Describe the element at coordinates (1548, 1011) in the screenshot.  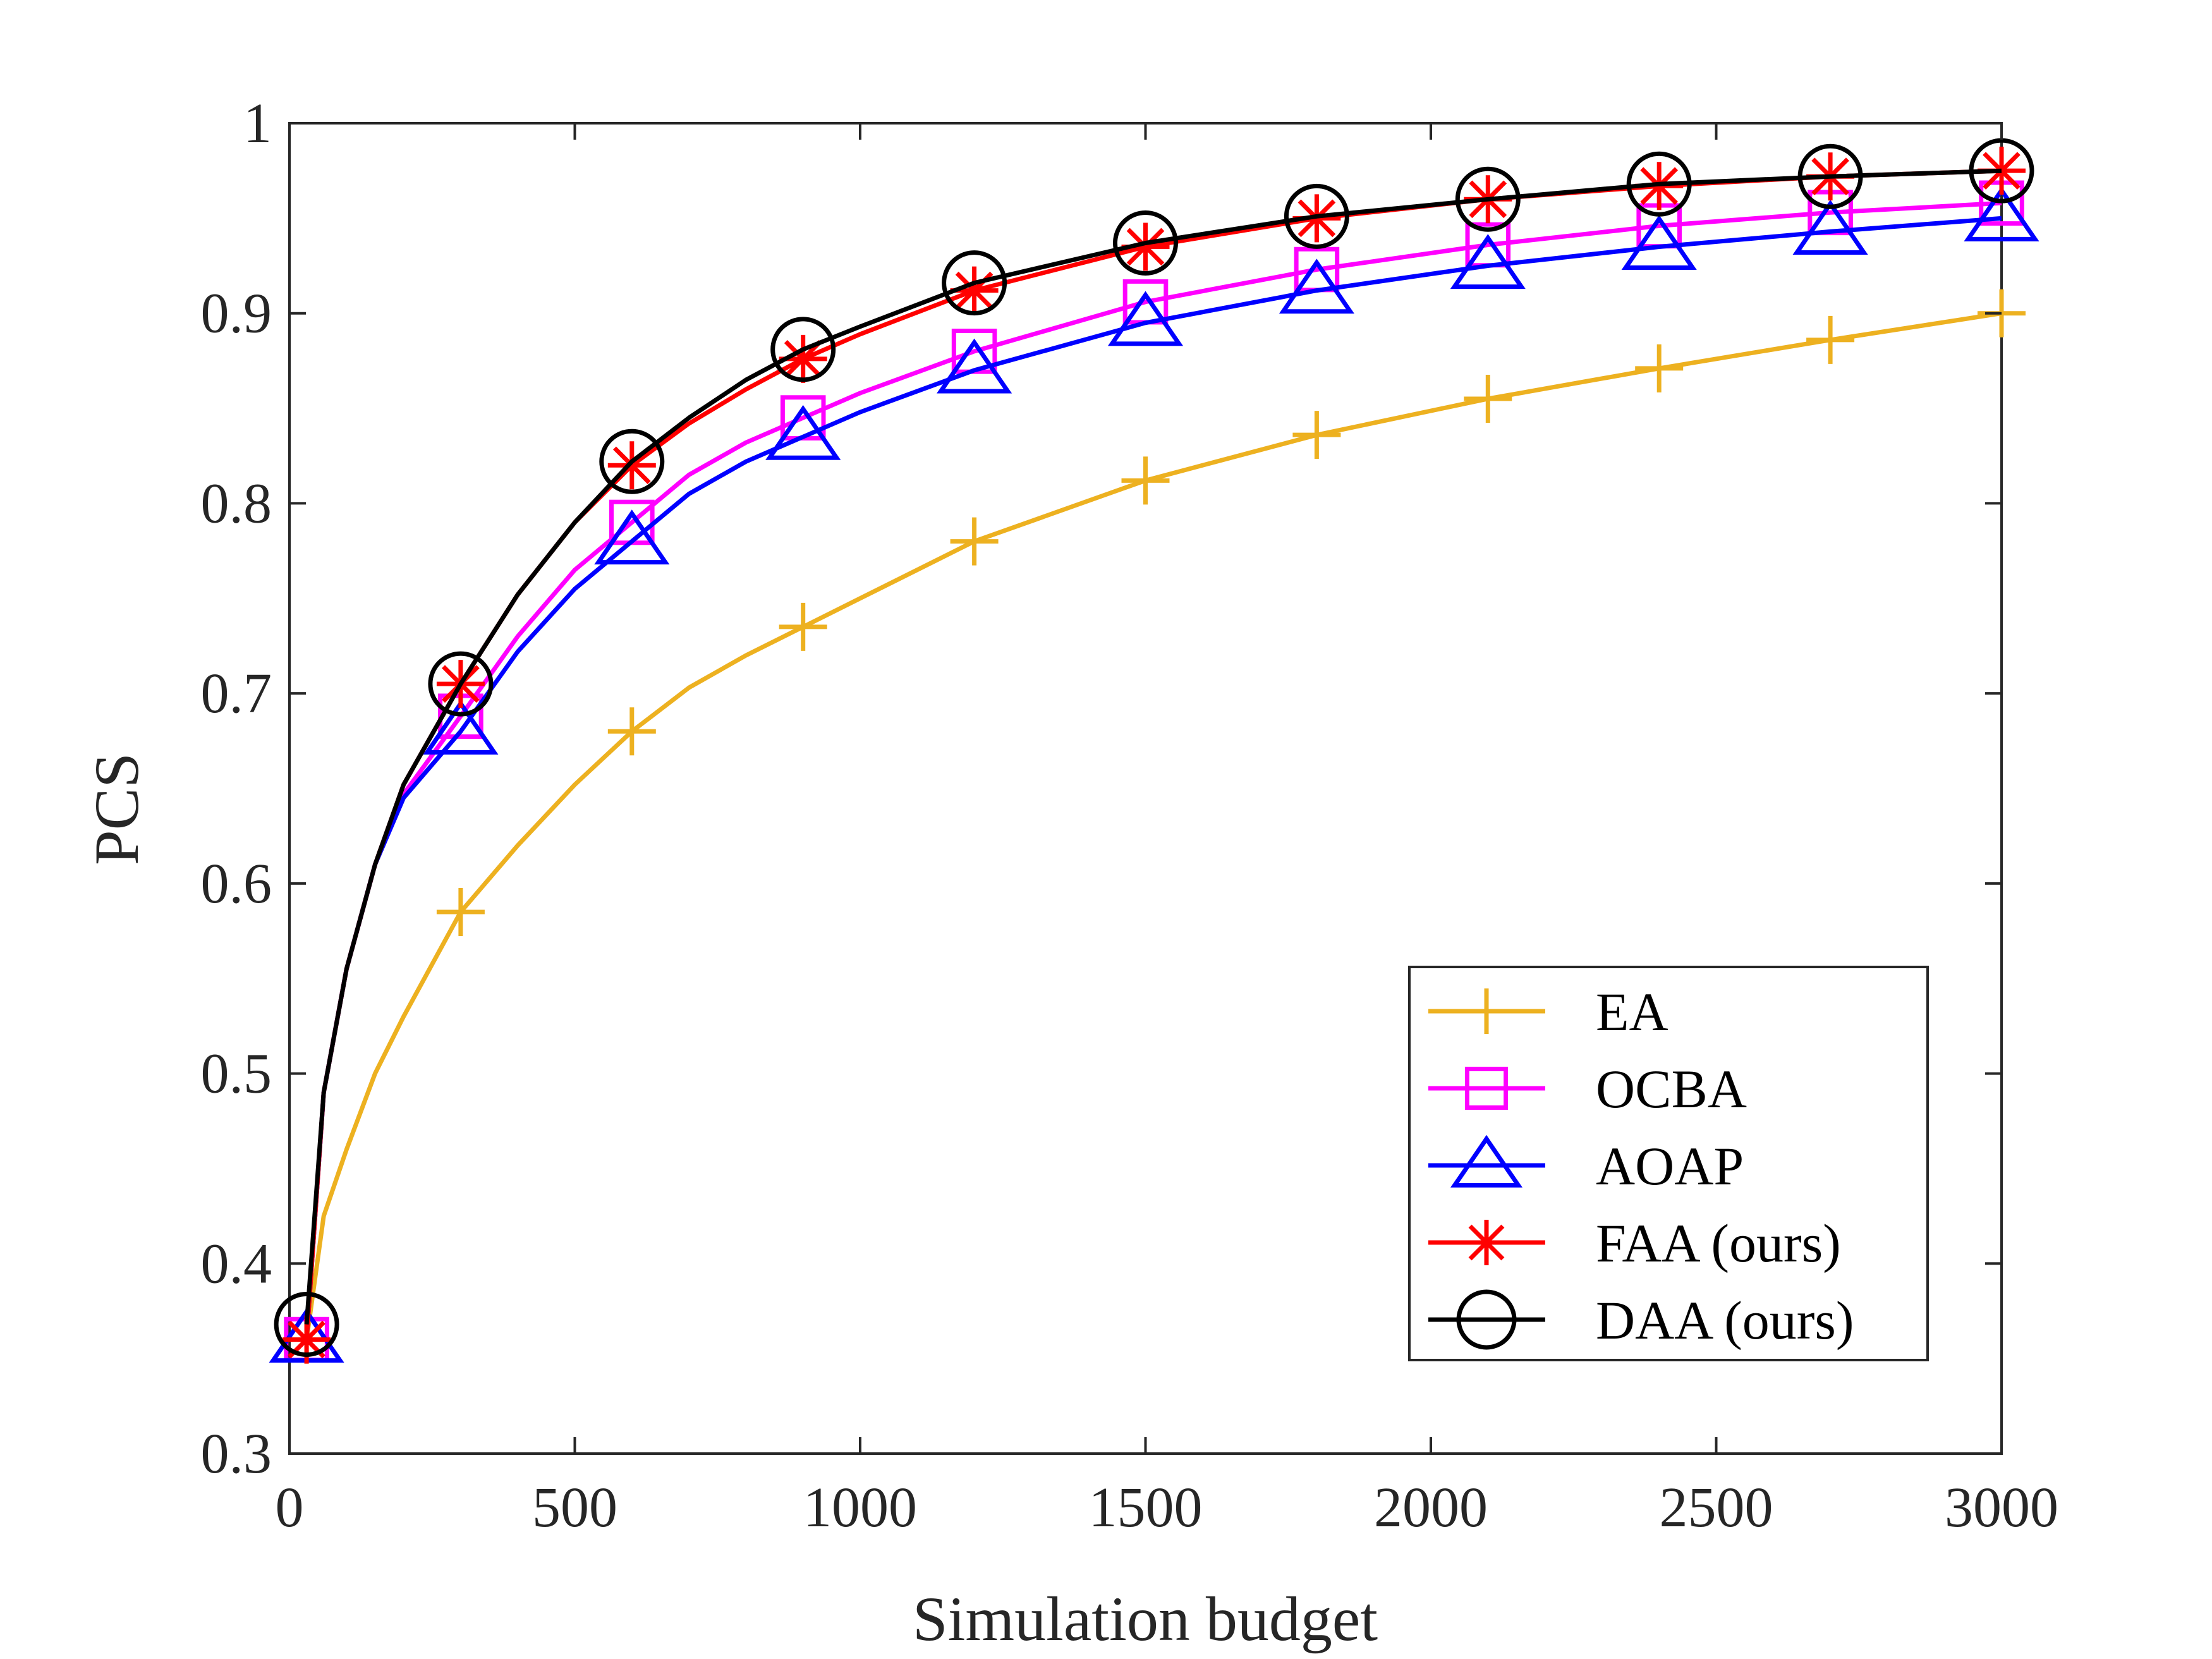
I see `legend-entry: EA` at that location.